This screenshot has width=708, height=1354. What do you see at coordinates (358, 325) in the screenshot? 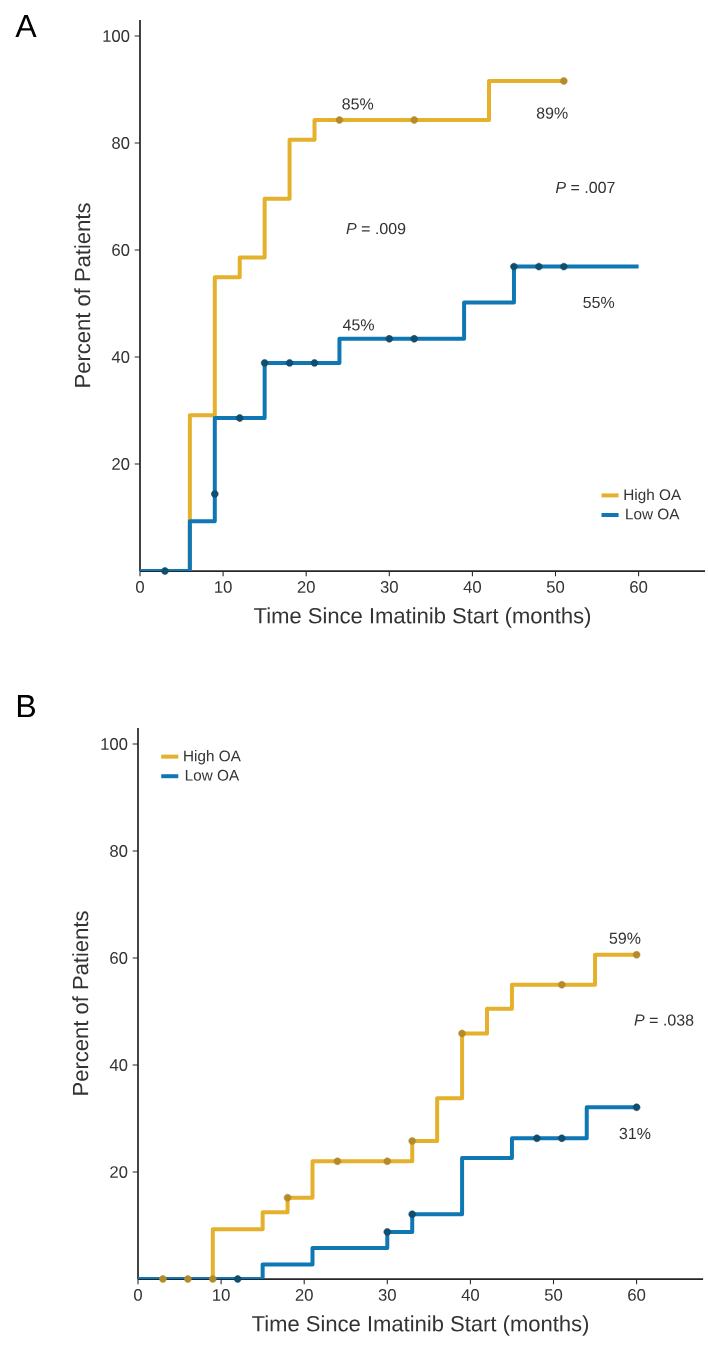
I see `annotation: 45%` at bounding box center [358, 325].